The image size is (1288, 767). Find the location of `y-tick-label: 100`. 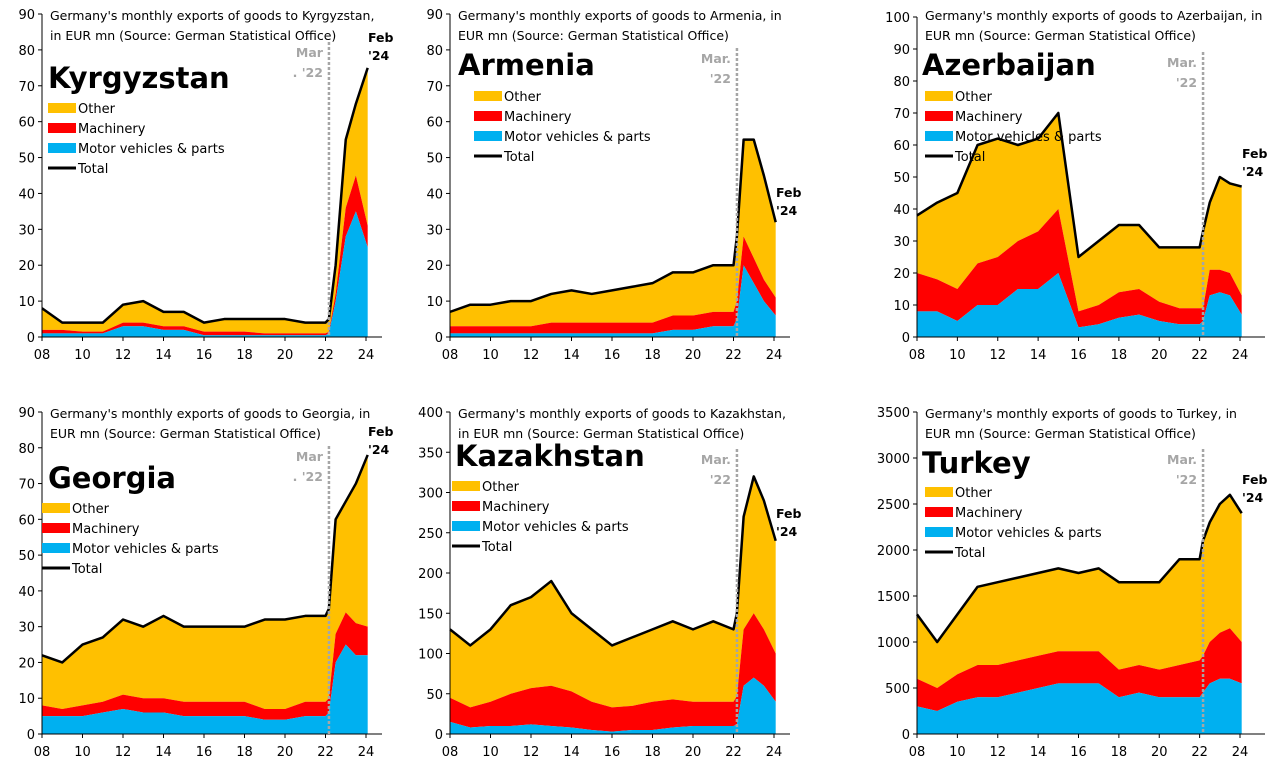

y-tick-label: 100 is located at coordinates (897, 18).